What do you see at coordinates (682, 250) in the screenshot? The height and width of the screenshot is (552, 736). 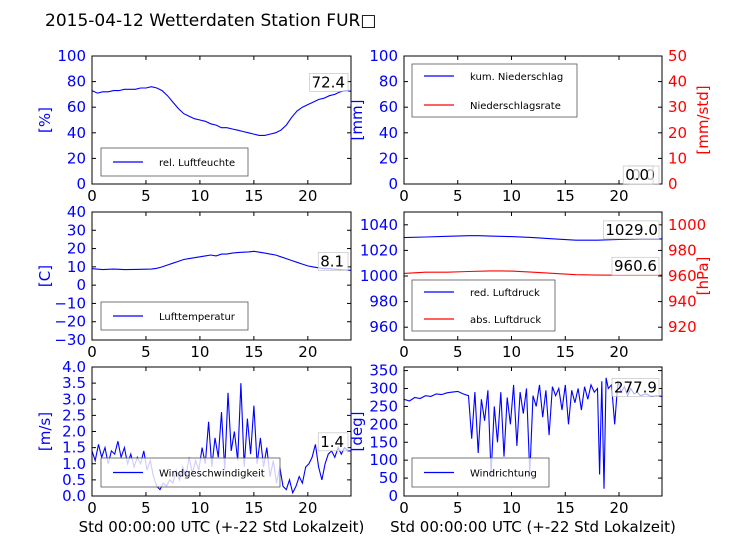 I see `y-right-tick-label: 980` at bounding box center [682, 250].